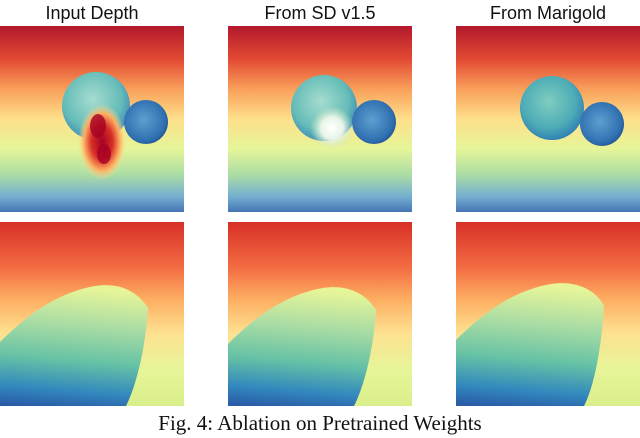  I want to click on column-title-from-sd: From SD v1.5, so click(320, 13).